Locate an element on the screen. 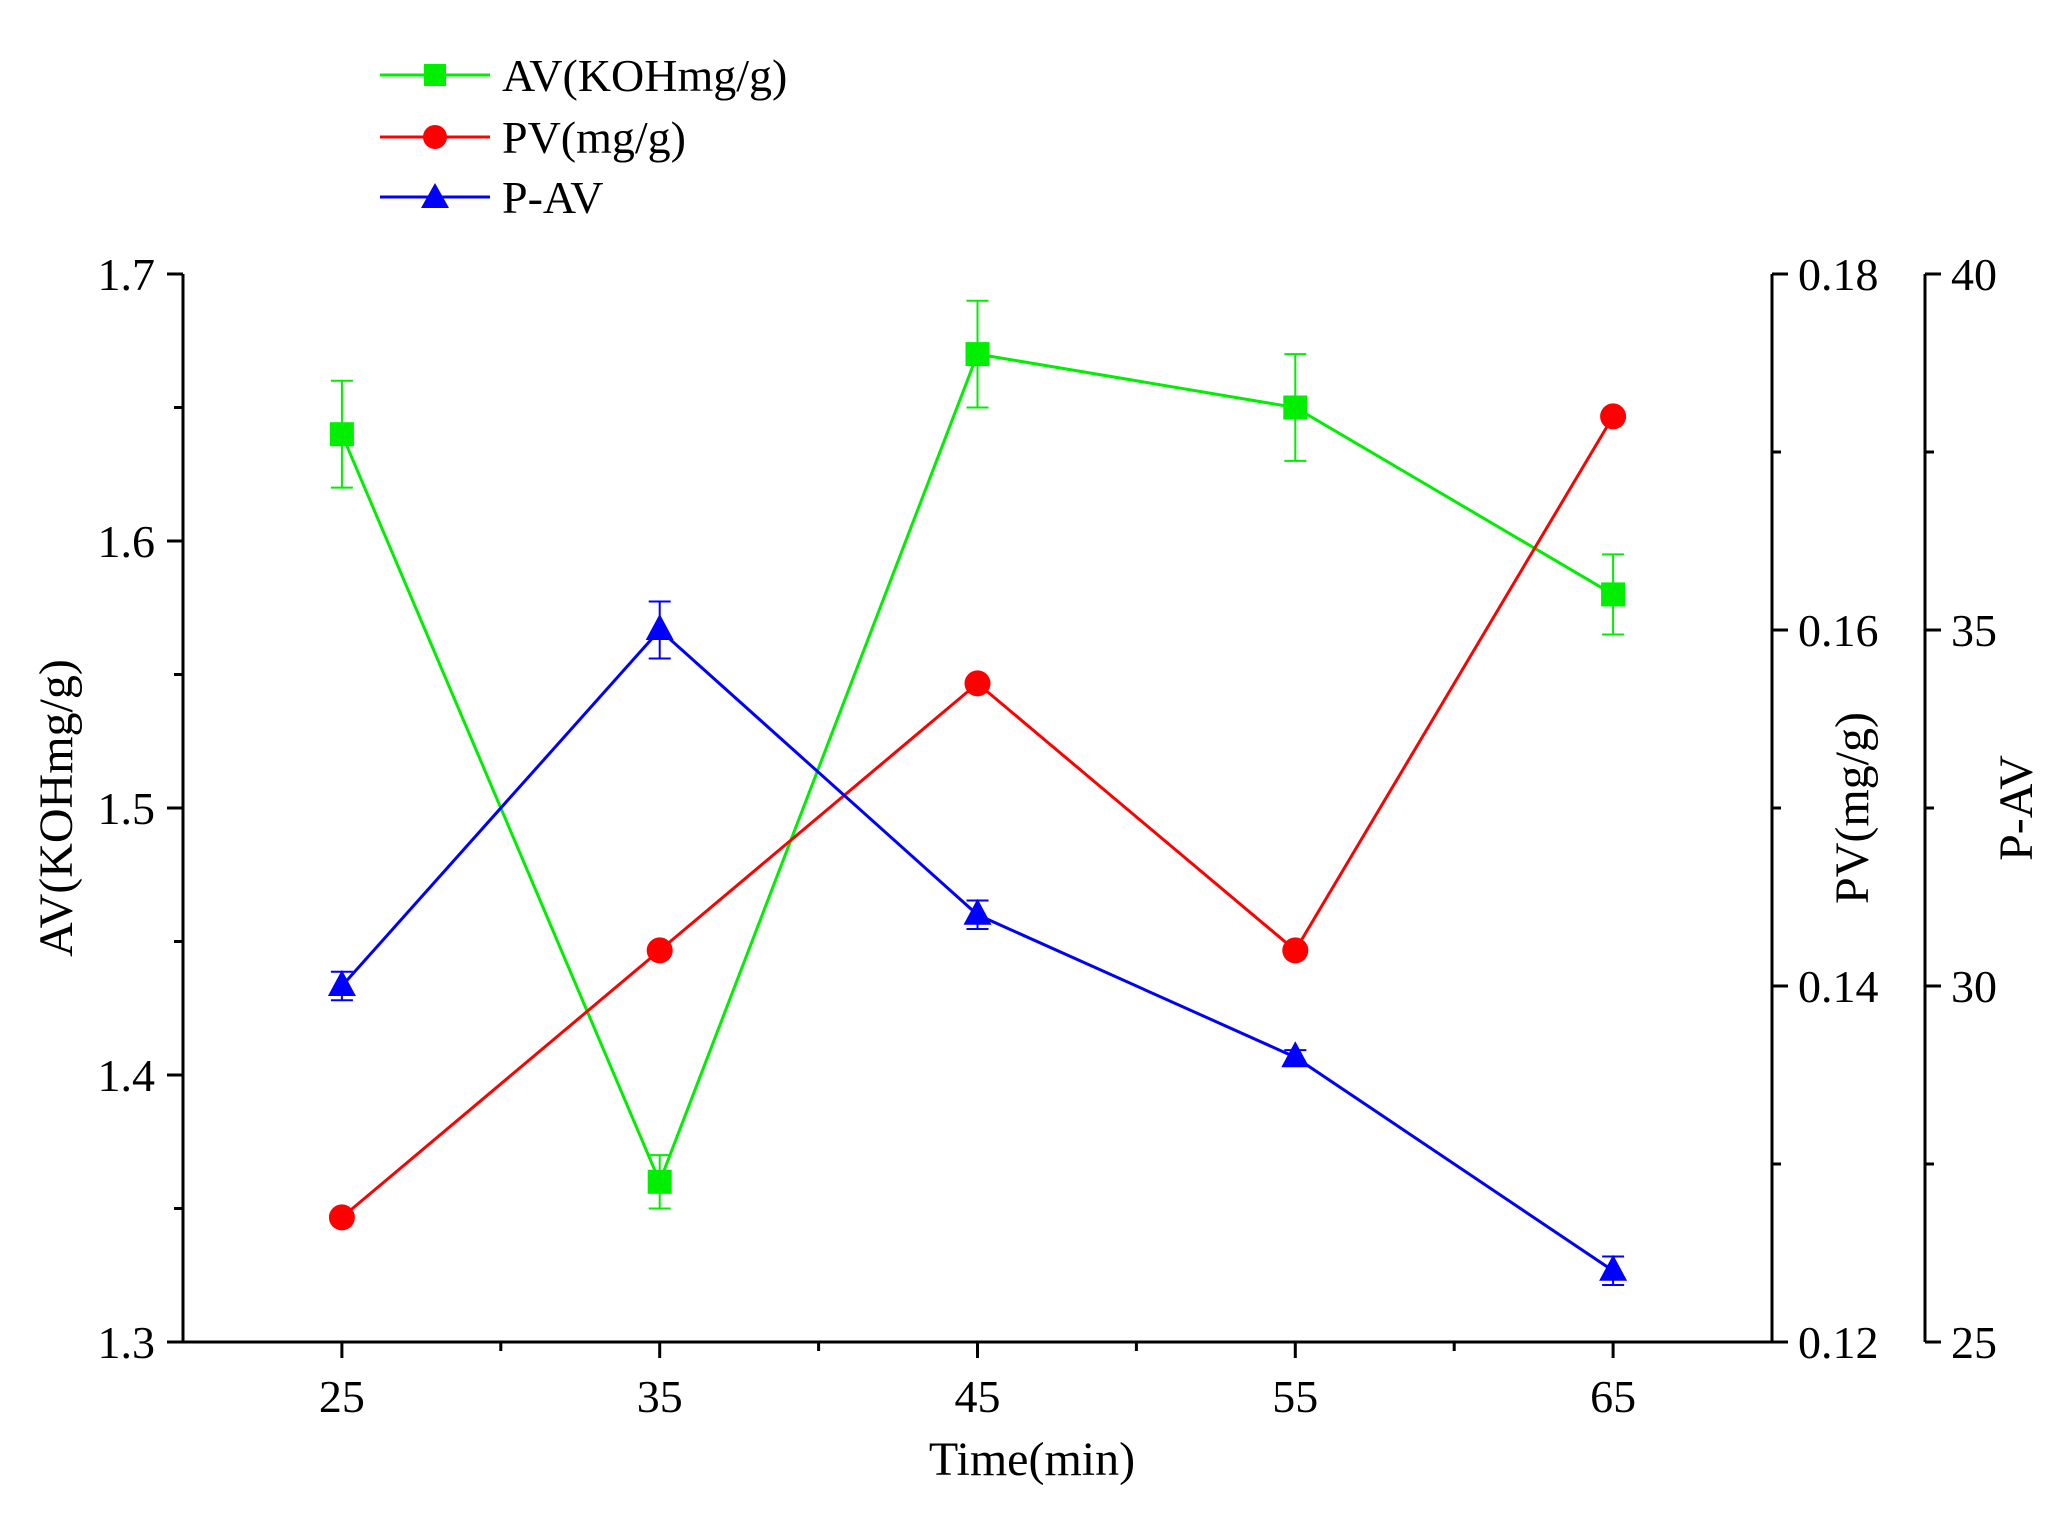 The width and height of the screenshot is (2063, 1522). left-tick-label: 1.7 is located at coordinates (127, 274).